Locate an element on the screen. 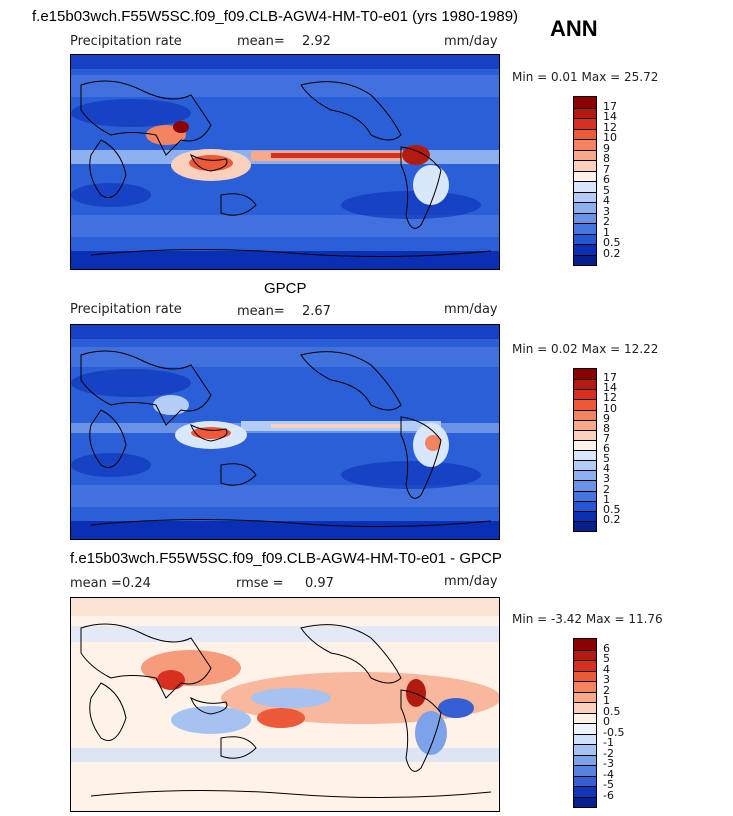  model-colorbar is located at coordinates (585, 181).